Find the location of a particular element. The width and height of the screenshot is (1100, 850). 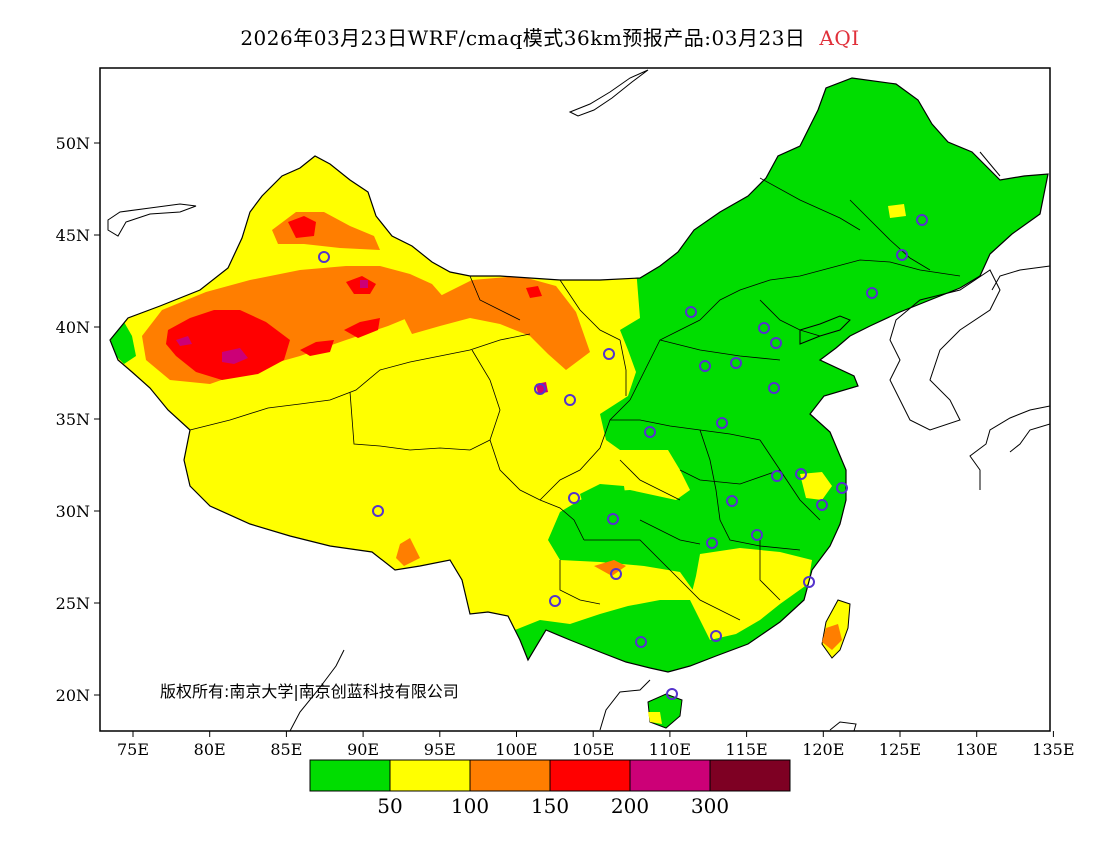

aqi-zone-unhealthy-tarim is located at coordinates (228, 345).